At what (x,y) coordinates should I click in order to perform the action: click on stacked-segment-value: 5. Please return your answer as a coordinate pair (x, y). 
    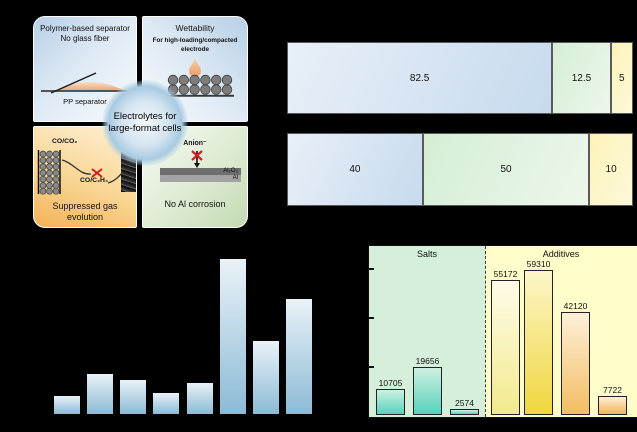
    Looking at the image, I should click on (622, 78).